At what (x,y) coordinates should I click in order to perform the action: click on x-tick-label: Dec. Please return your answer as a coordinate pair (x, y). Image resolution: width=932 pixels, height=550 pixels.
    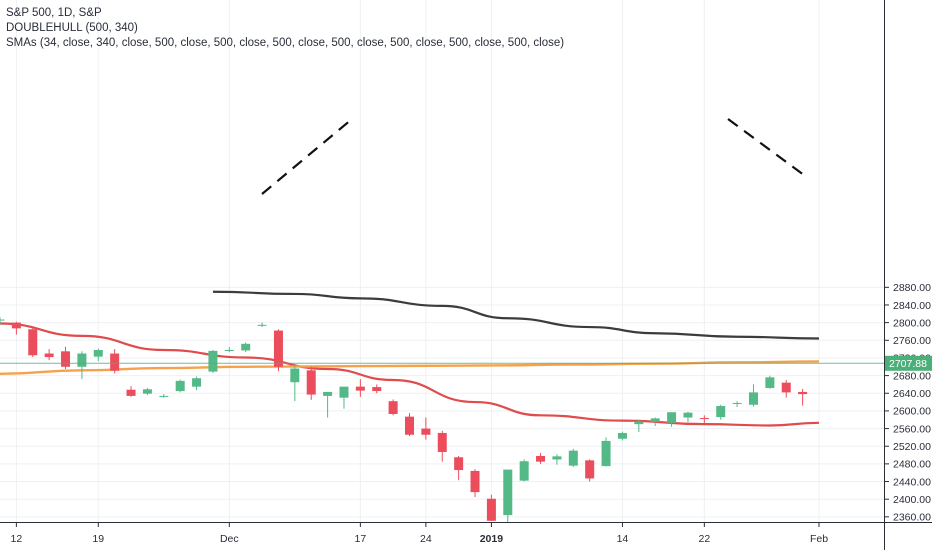
    Looking at the image, I should click on (229, 539).